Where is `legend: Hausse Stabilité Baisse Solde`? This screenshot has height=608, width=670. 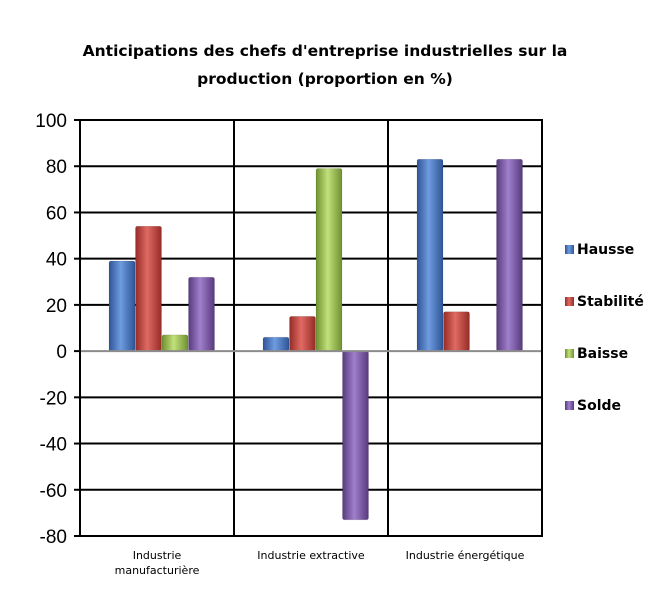 legend: Hausse Stabilité Baisse Solde is located at coordinates (604, 328).